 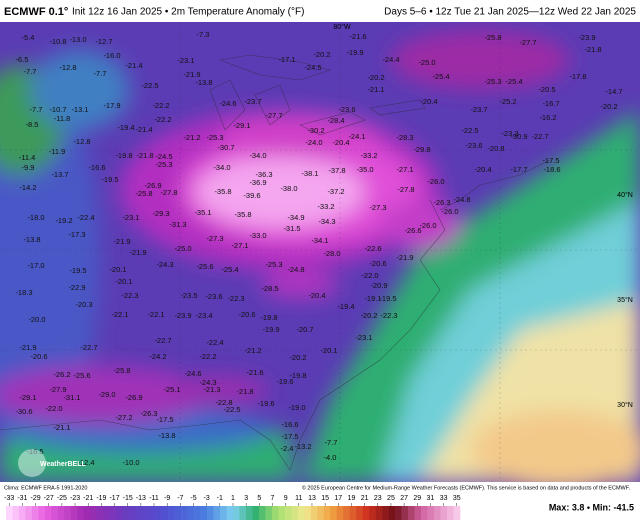 I want to click on value-label: -28.3, so click(x=404, y=137).